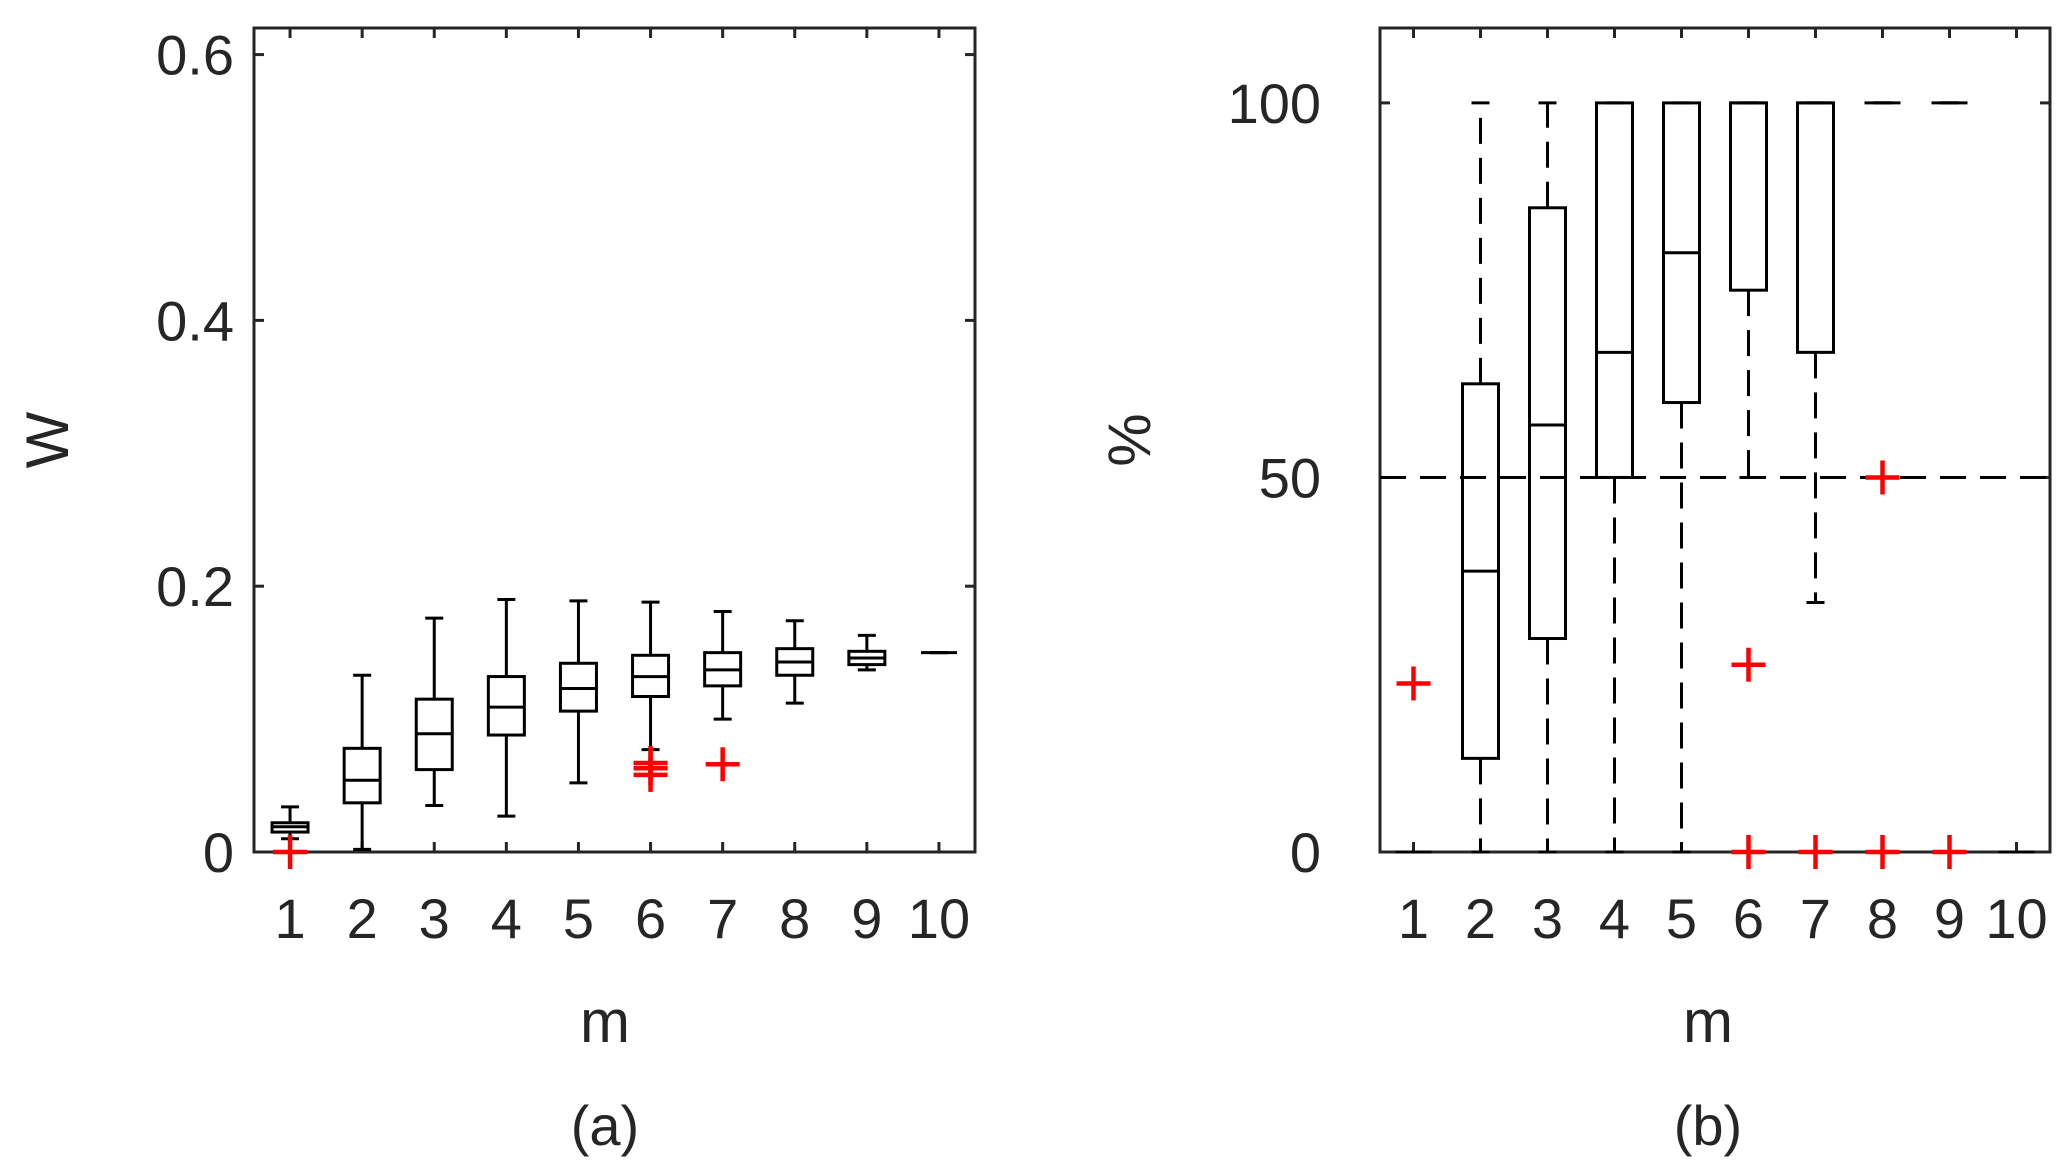 This screenshot has height=1175, width=2067. What do you see at coordinates (195, 586) in the screenshot?
I see `y-tick-label: 0.2` at bounding box center [195, 586].